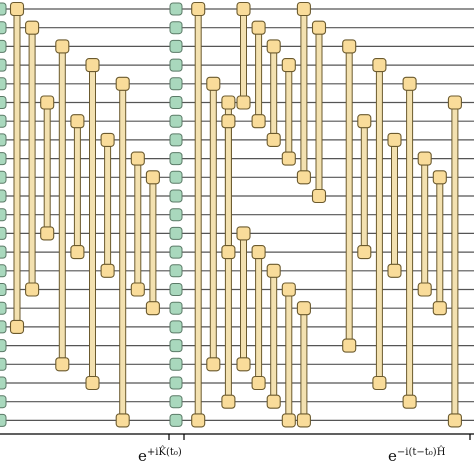 This screenshot has width=474, height=474. I want to click on kick-operator-exponent: +iK̂(t₀), so click(164, 452).